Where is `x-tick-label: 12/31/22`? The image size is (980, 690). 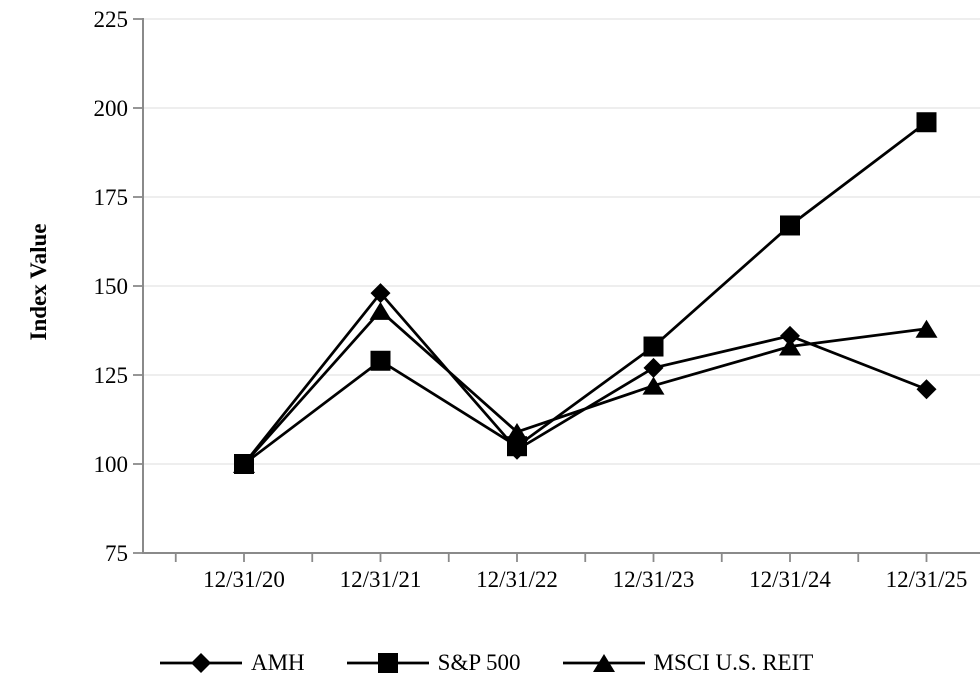 x-tick-label: 12/31/22 is located at coordinates (517, 579).